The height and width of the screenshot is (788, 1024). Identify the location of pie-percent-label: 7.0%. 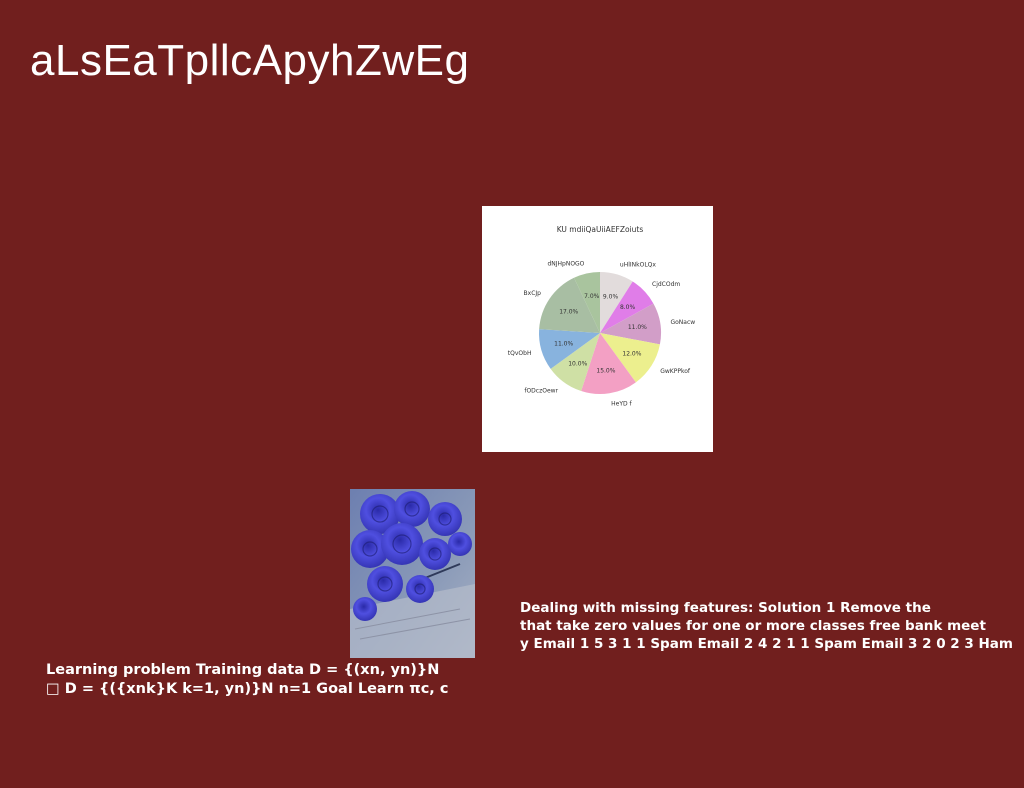
(592, 296).